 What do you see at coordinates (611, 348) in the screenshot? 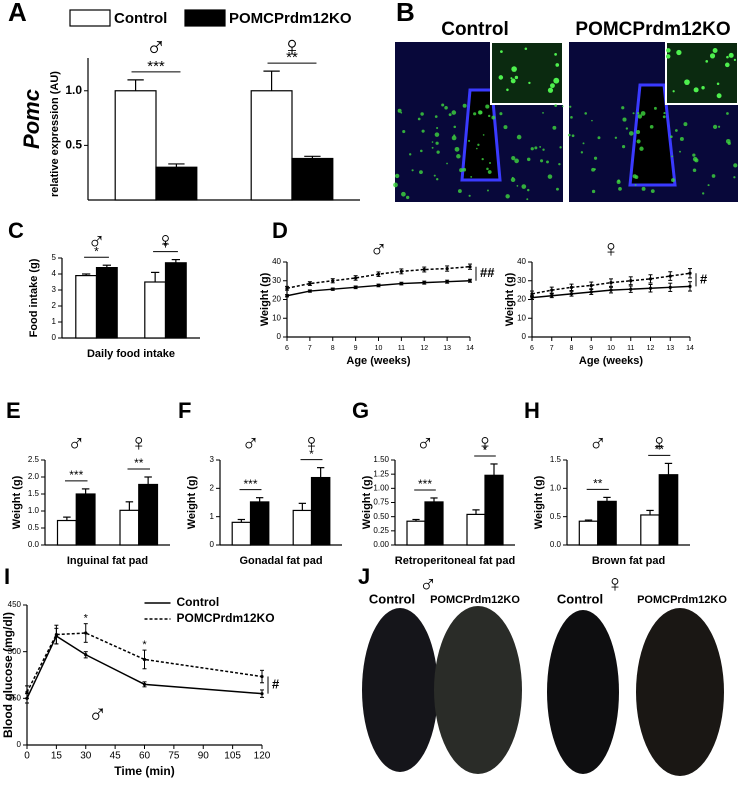
I see `x-tick-label: 10` at bounding box center [611, 348].